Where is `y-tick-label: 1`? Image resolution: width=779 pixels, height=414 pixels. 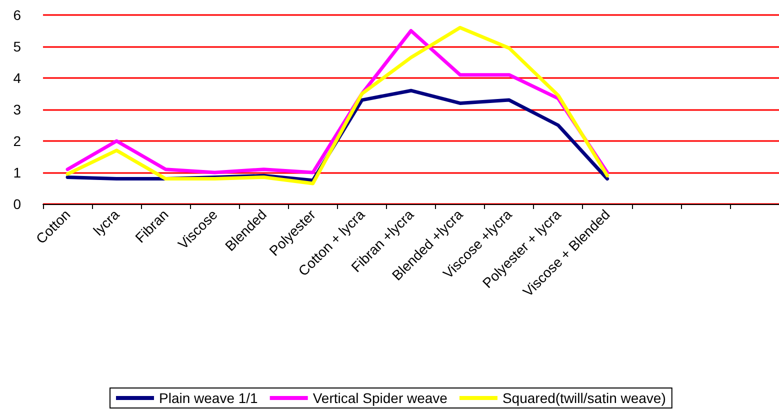
y-tick-label: 1 is located at coordinates (17, 172).